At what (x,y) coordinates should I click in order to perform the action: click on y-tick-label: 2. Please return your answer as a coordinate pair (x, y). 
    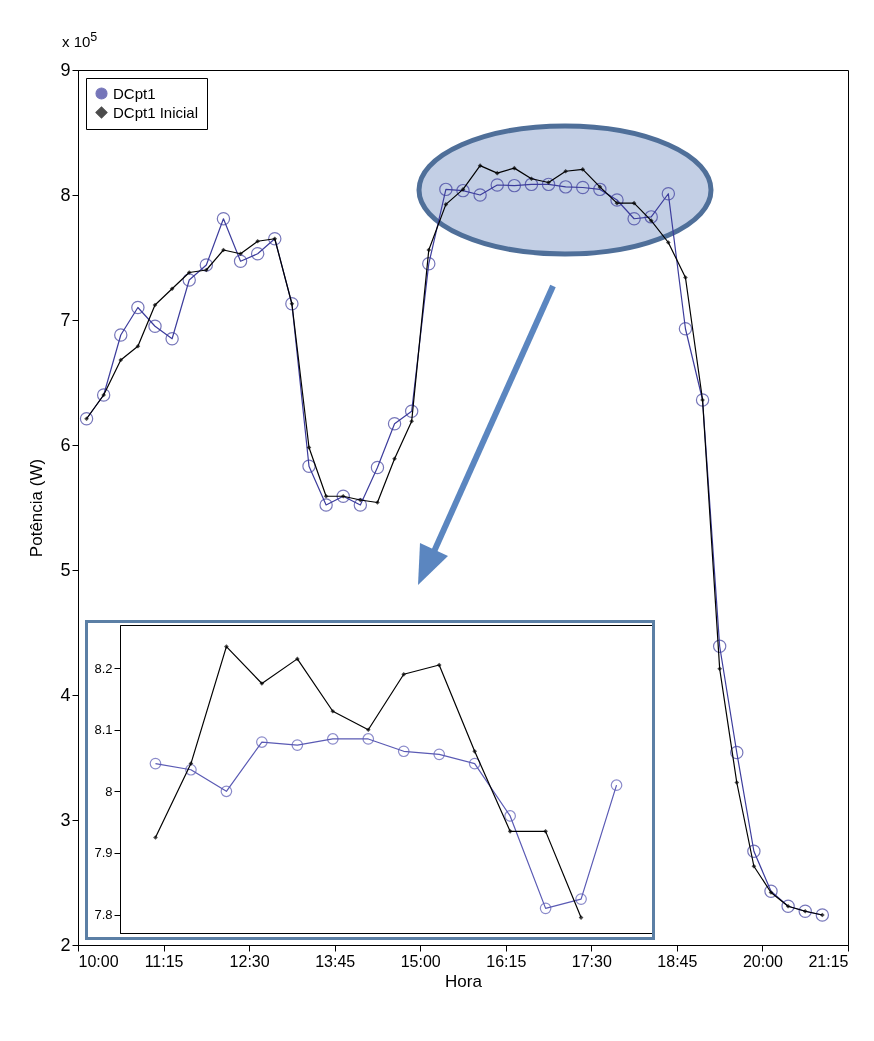
    Looking at the image, I should click on (65, 944).